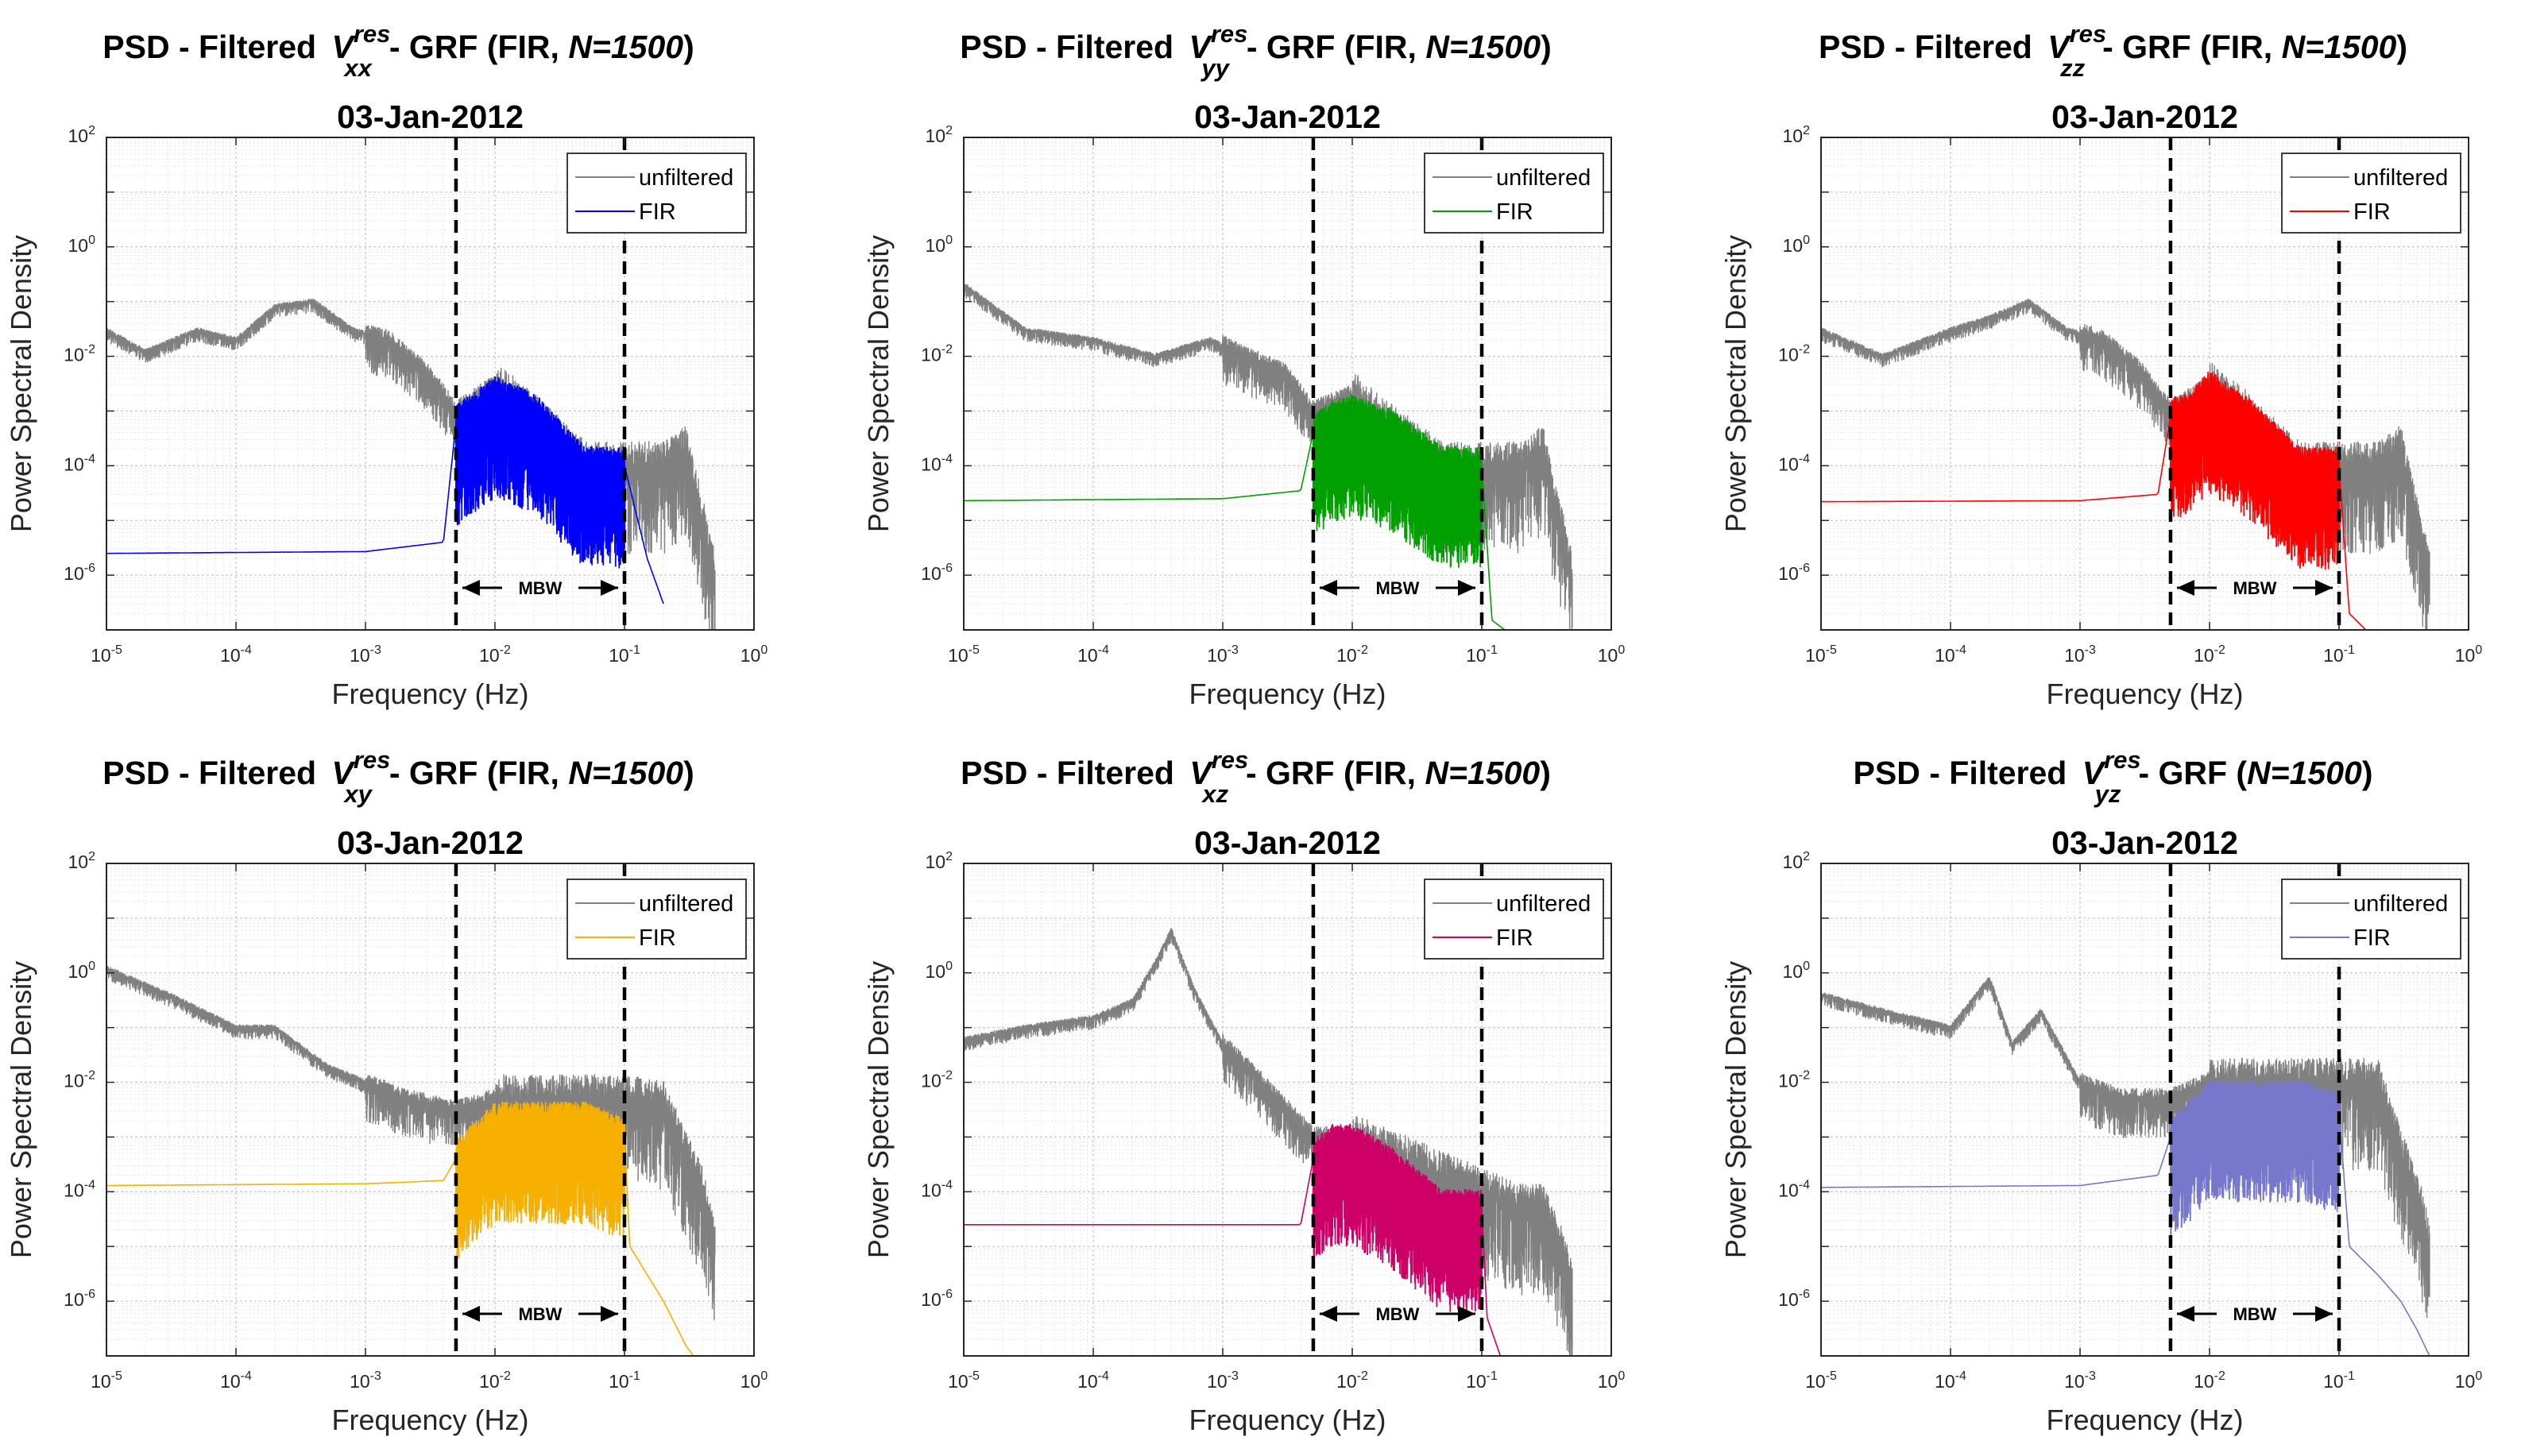 This screenshot has height=1456, width=2521. What do you see at coordinates (2144, 843) in the screenshot?
I see `chart-date: 03-Jan-2012` at bounding box center [2144, 843].